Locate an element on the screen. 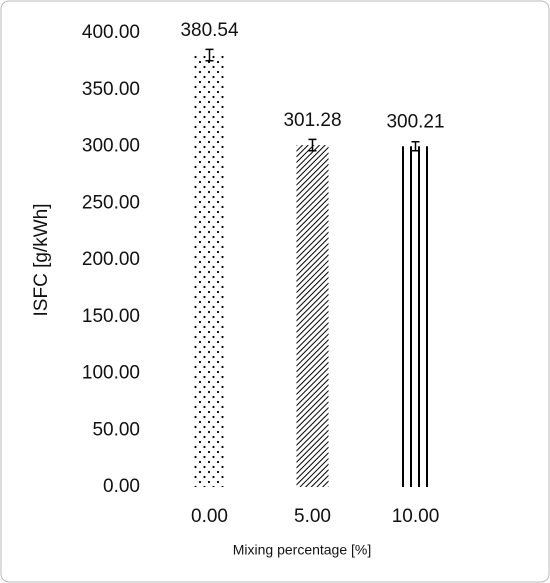 This screenshot has height=583, width=550. x-tick-label: 0.00 is located at coordinates (209, 516).